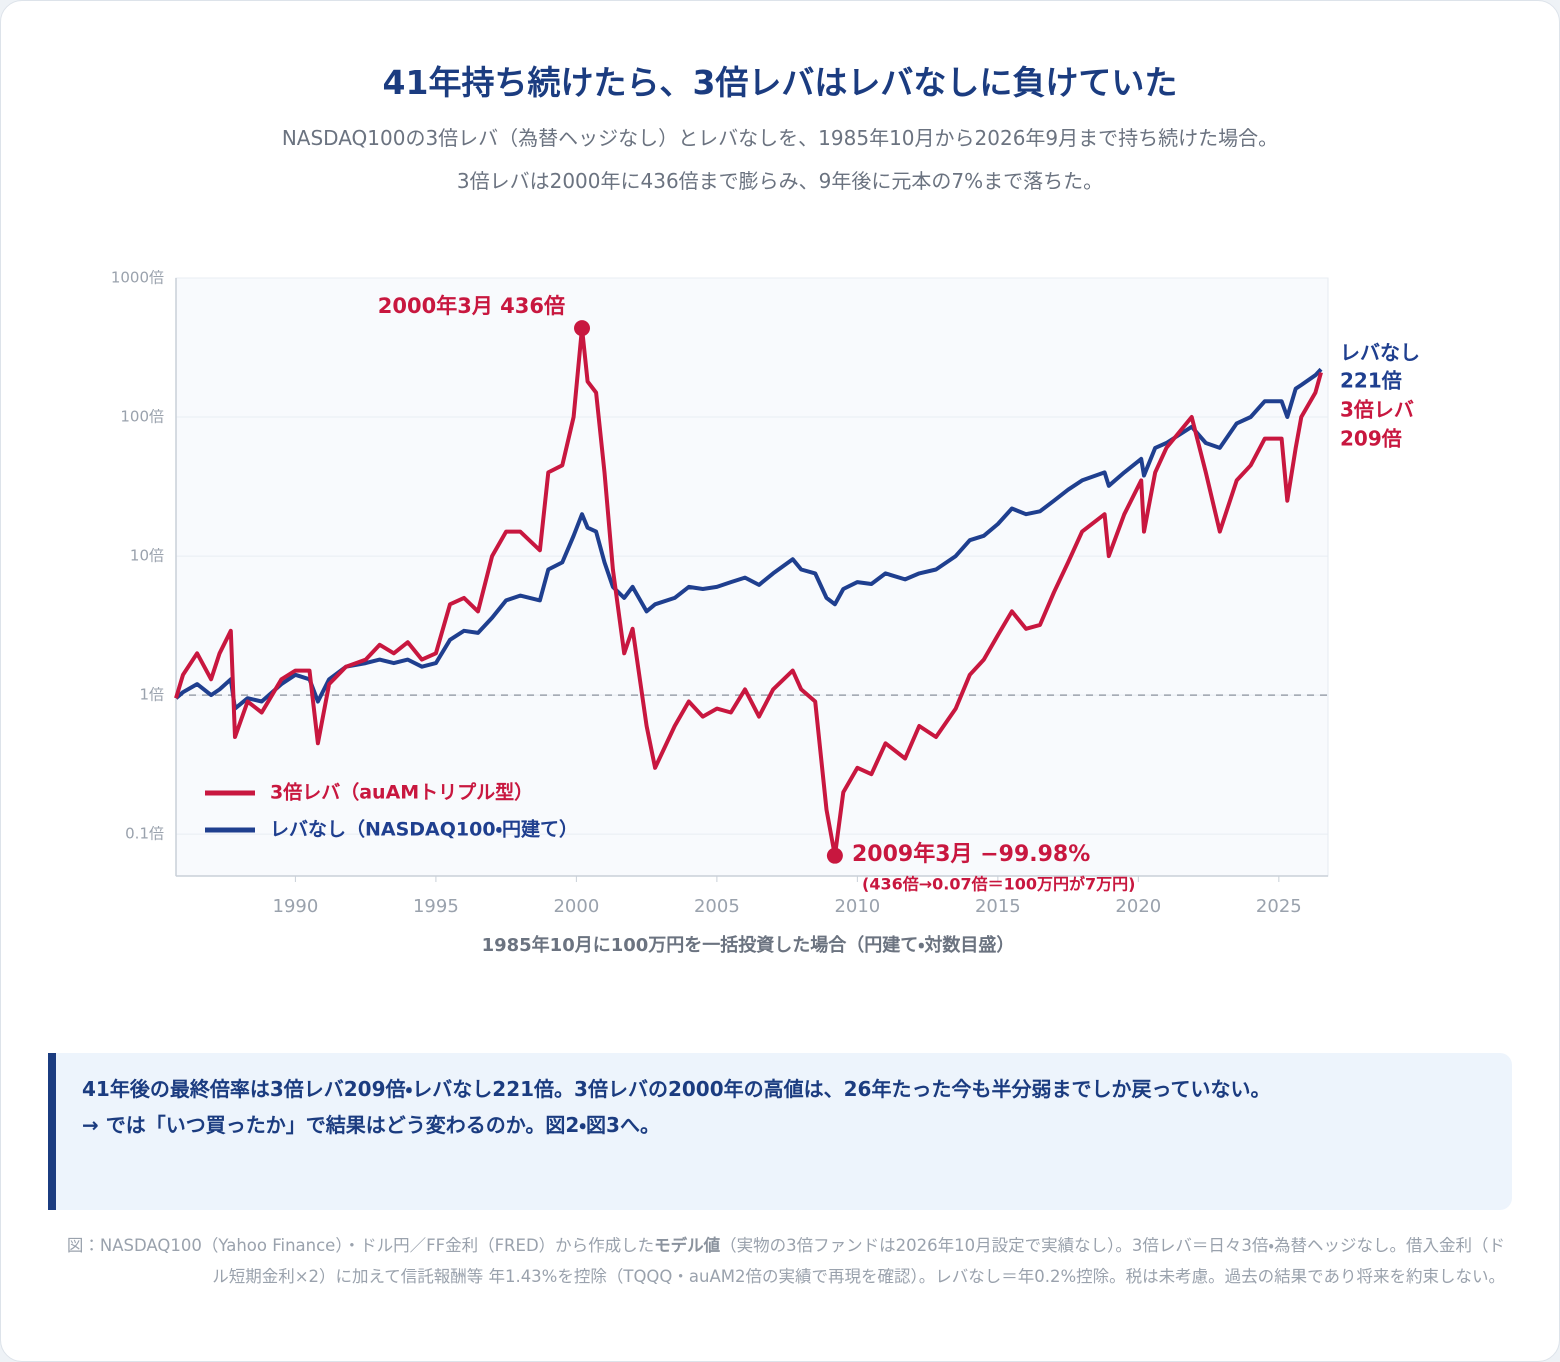 This screenshot has height=1362, width=1560. I want to click on annotation: 221倍, so click(1371, 381).